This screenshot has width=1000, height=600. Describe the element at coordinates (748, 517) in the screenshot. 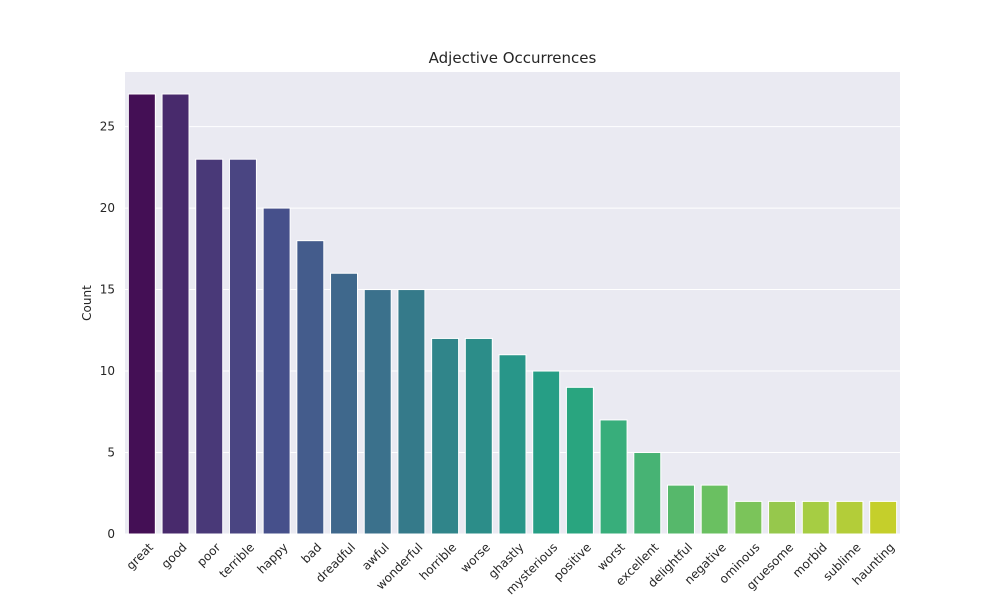

I see `bar-ominous` at that location.